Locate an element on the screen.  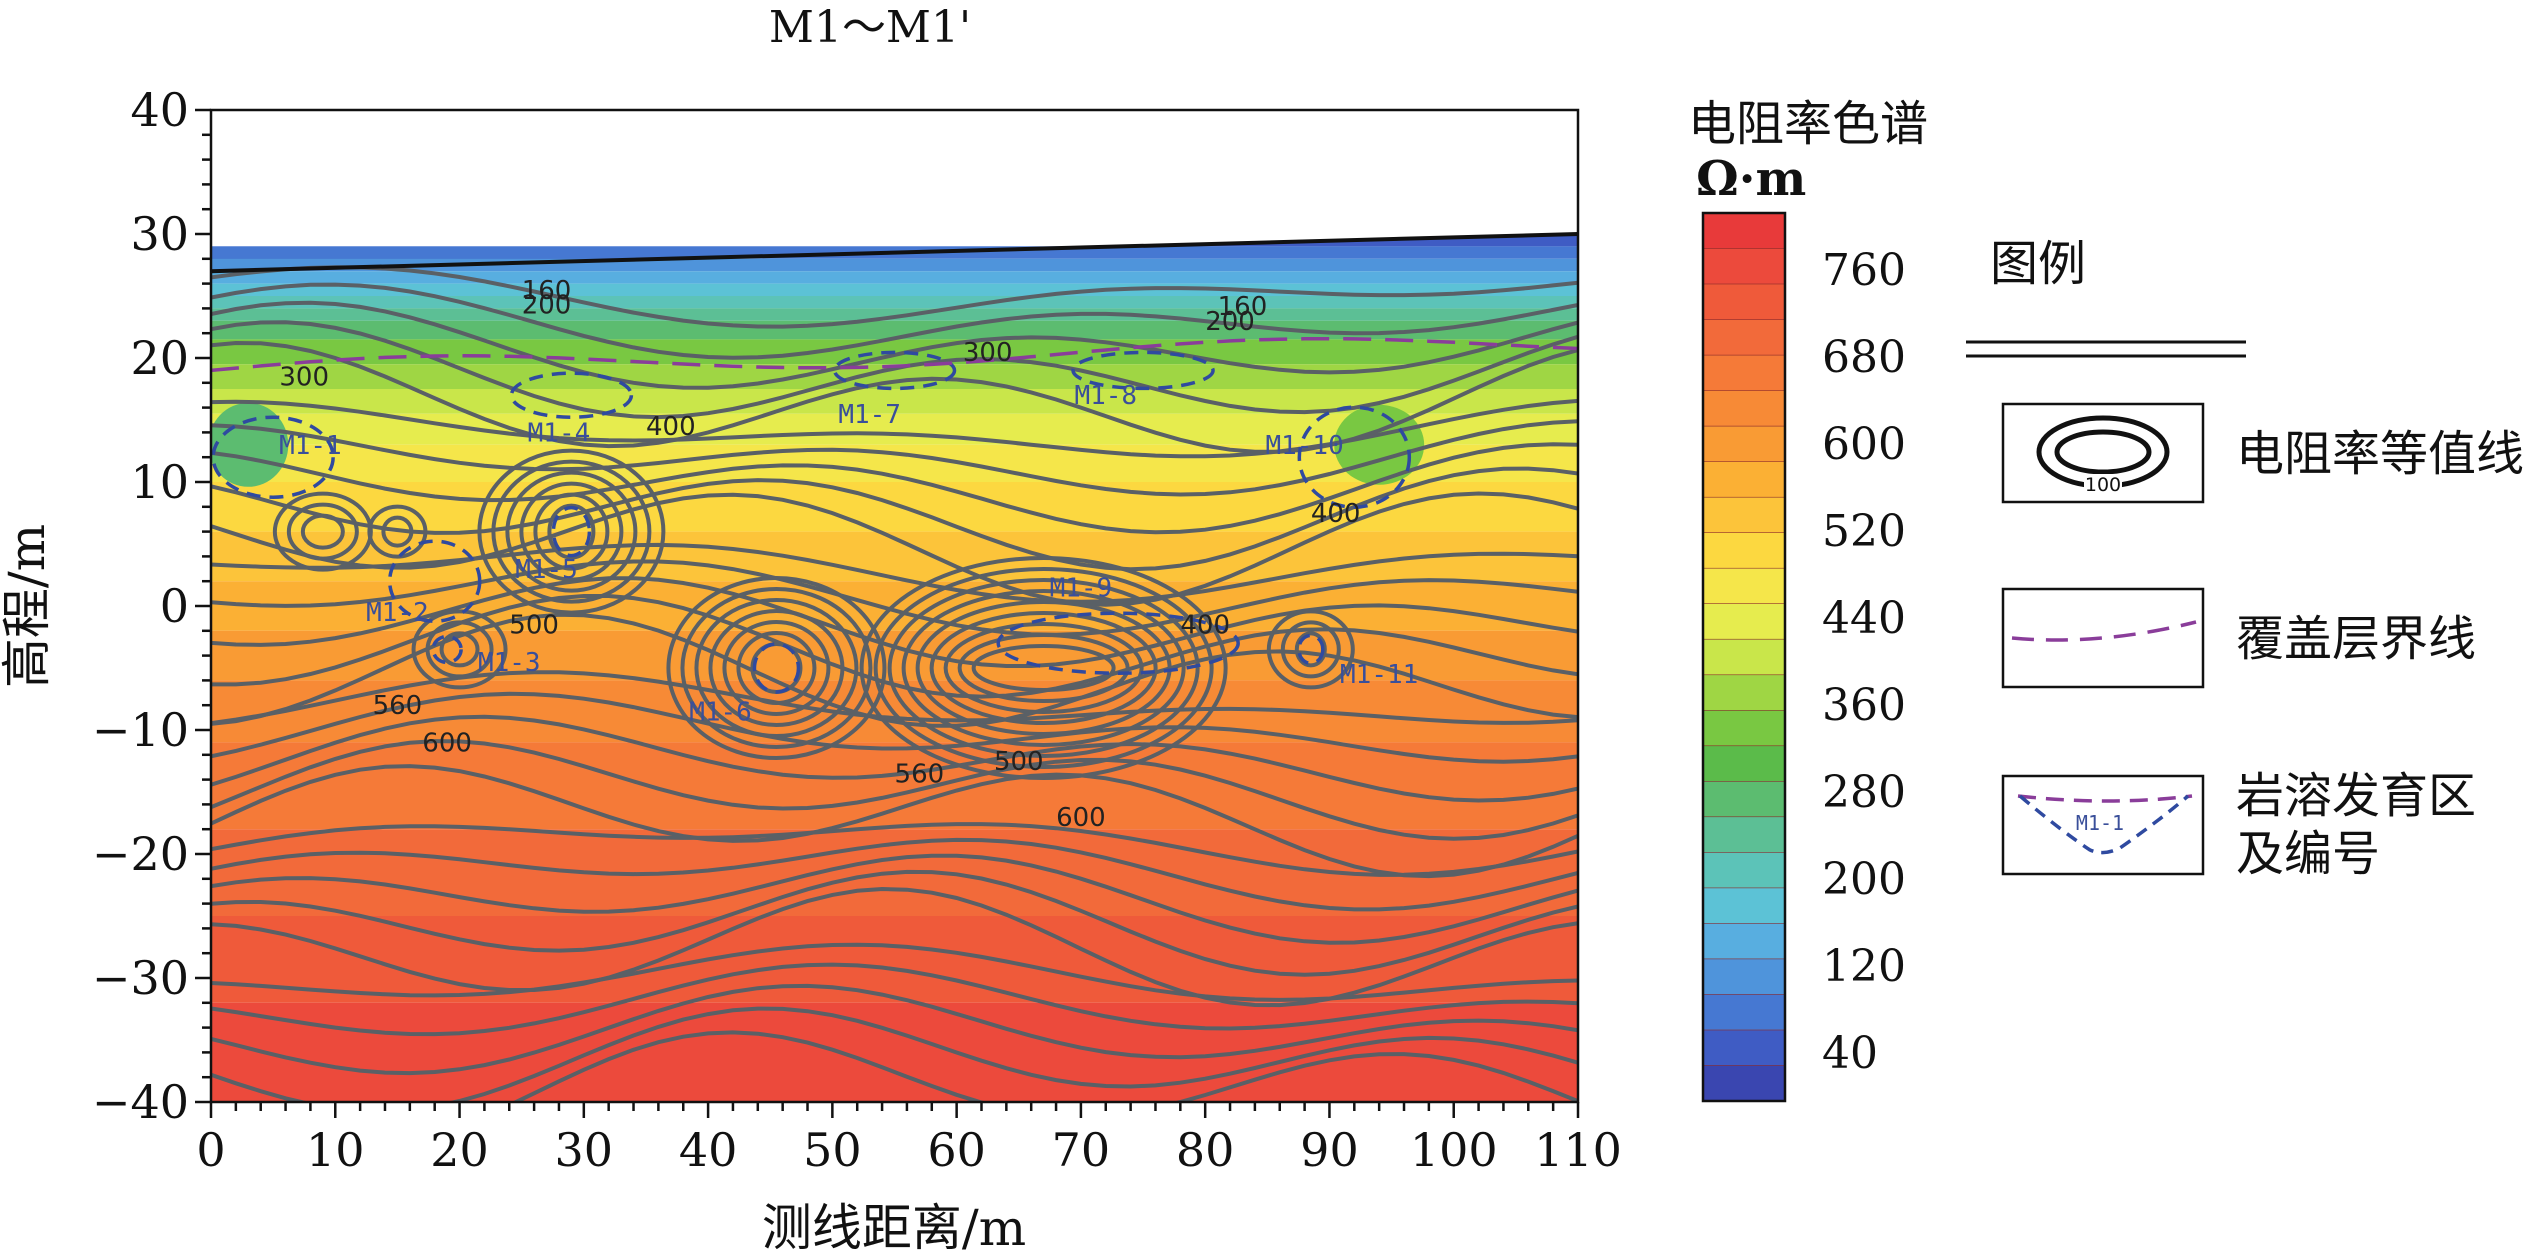
colorbar-frame is located at coordinates (1744, 657).